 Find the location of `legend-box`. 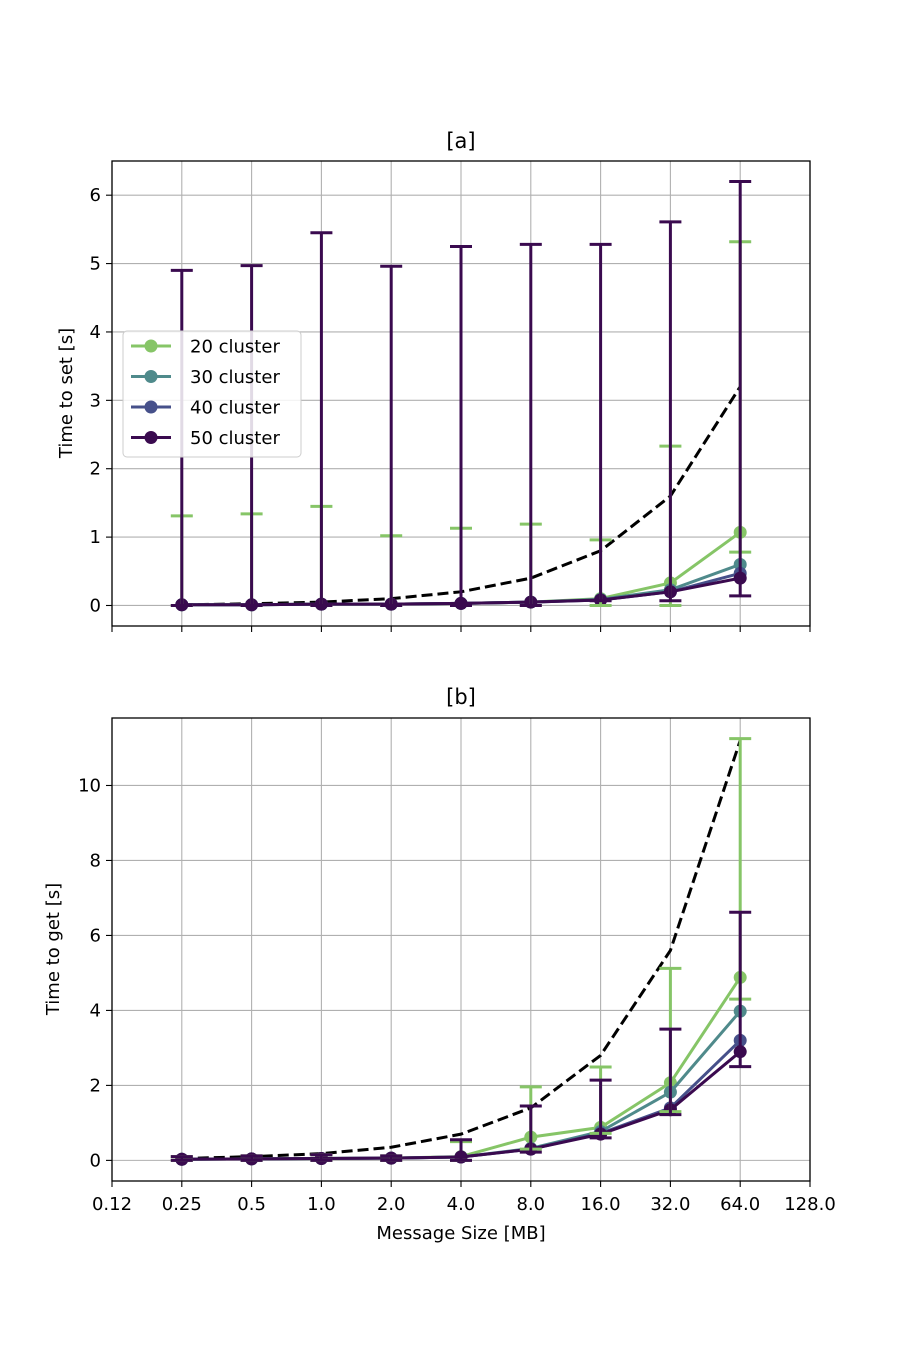

legend-box is located at coordinates (212, 394).